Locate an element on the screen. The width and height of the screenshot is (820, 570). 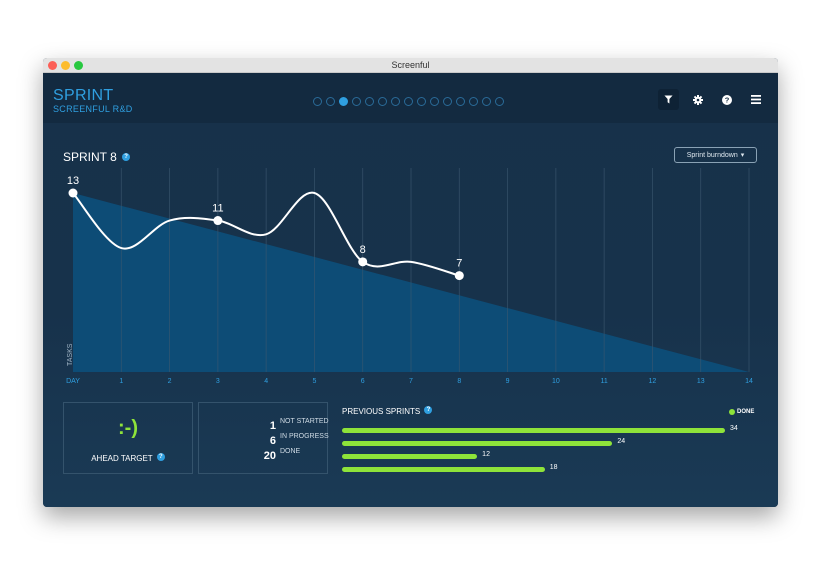
count-row-not-started: 1 NOT STARTED is located at coordinates (264, 425).